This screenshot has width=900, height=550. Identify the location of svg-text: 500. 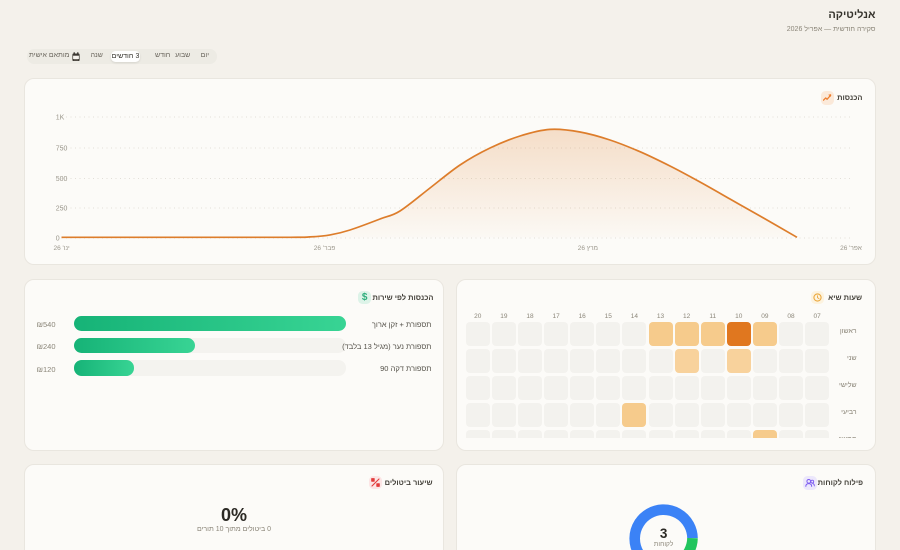
(62, 179).